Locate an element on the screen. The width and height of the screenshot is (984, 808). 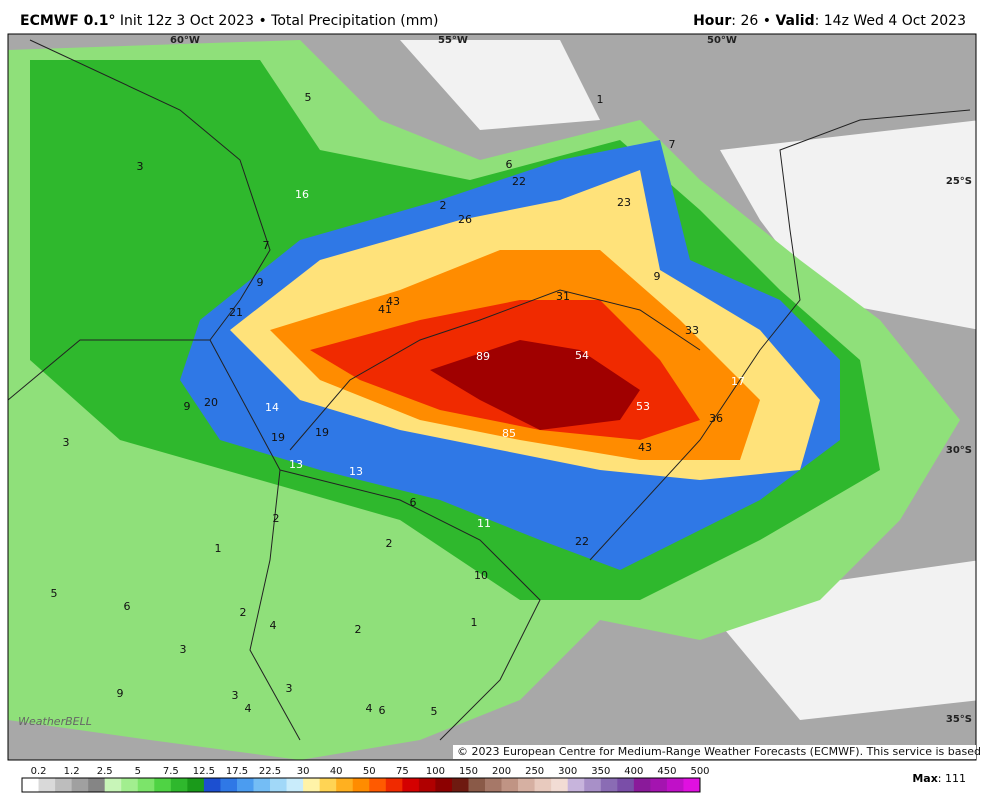
max-value: 111 is located at coordinates (955, 778).